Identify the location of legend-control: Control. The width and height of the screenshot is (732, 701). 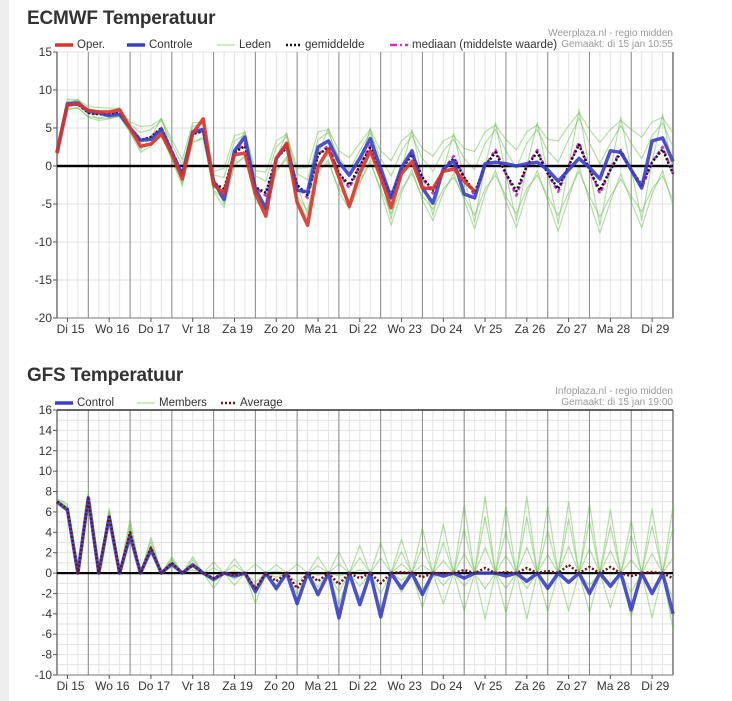
(84, 403).